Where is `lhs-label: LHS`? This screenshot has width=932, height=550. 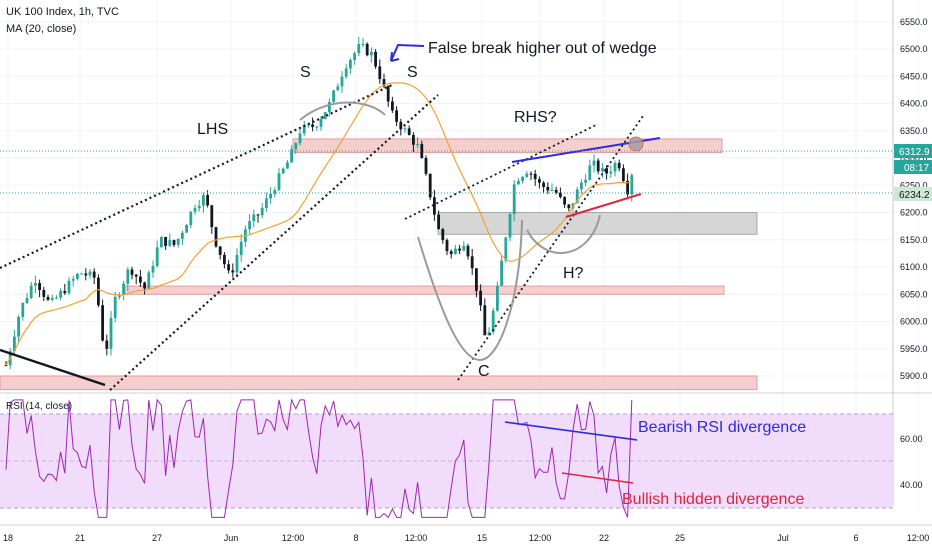
lhs-label: LHS is located at coordinates (212, 129).